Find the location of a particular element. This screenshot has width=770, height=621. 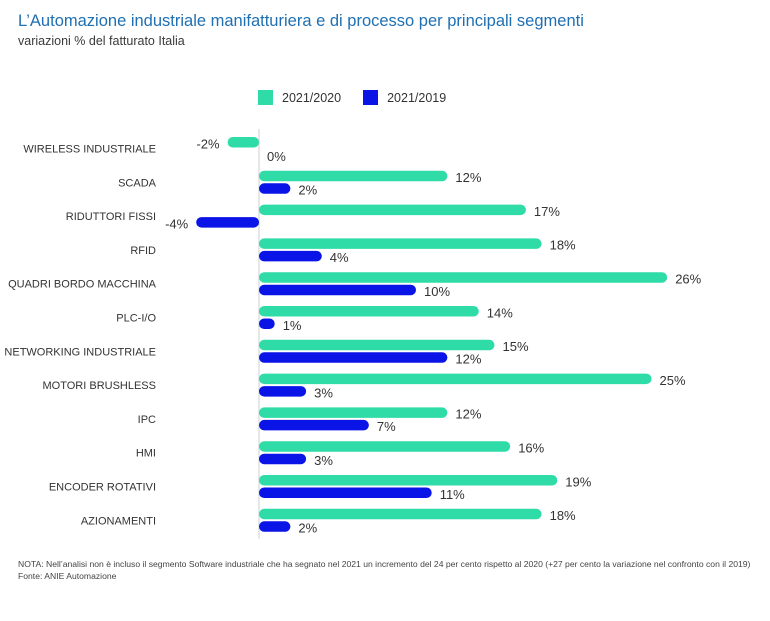

source-text: Fonte: ANIE Automazione is located at coordinates (67, 575).